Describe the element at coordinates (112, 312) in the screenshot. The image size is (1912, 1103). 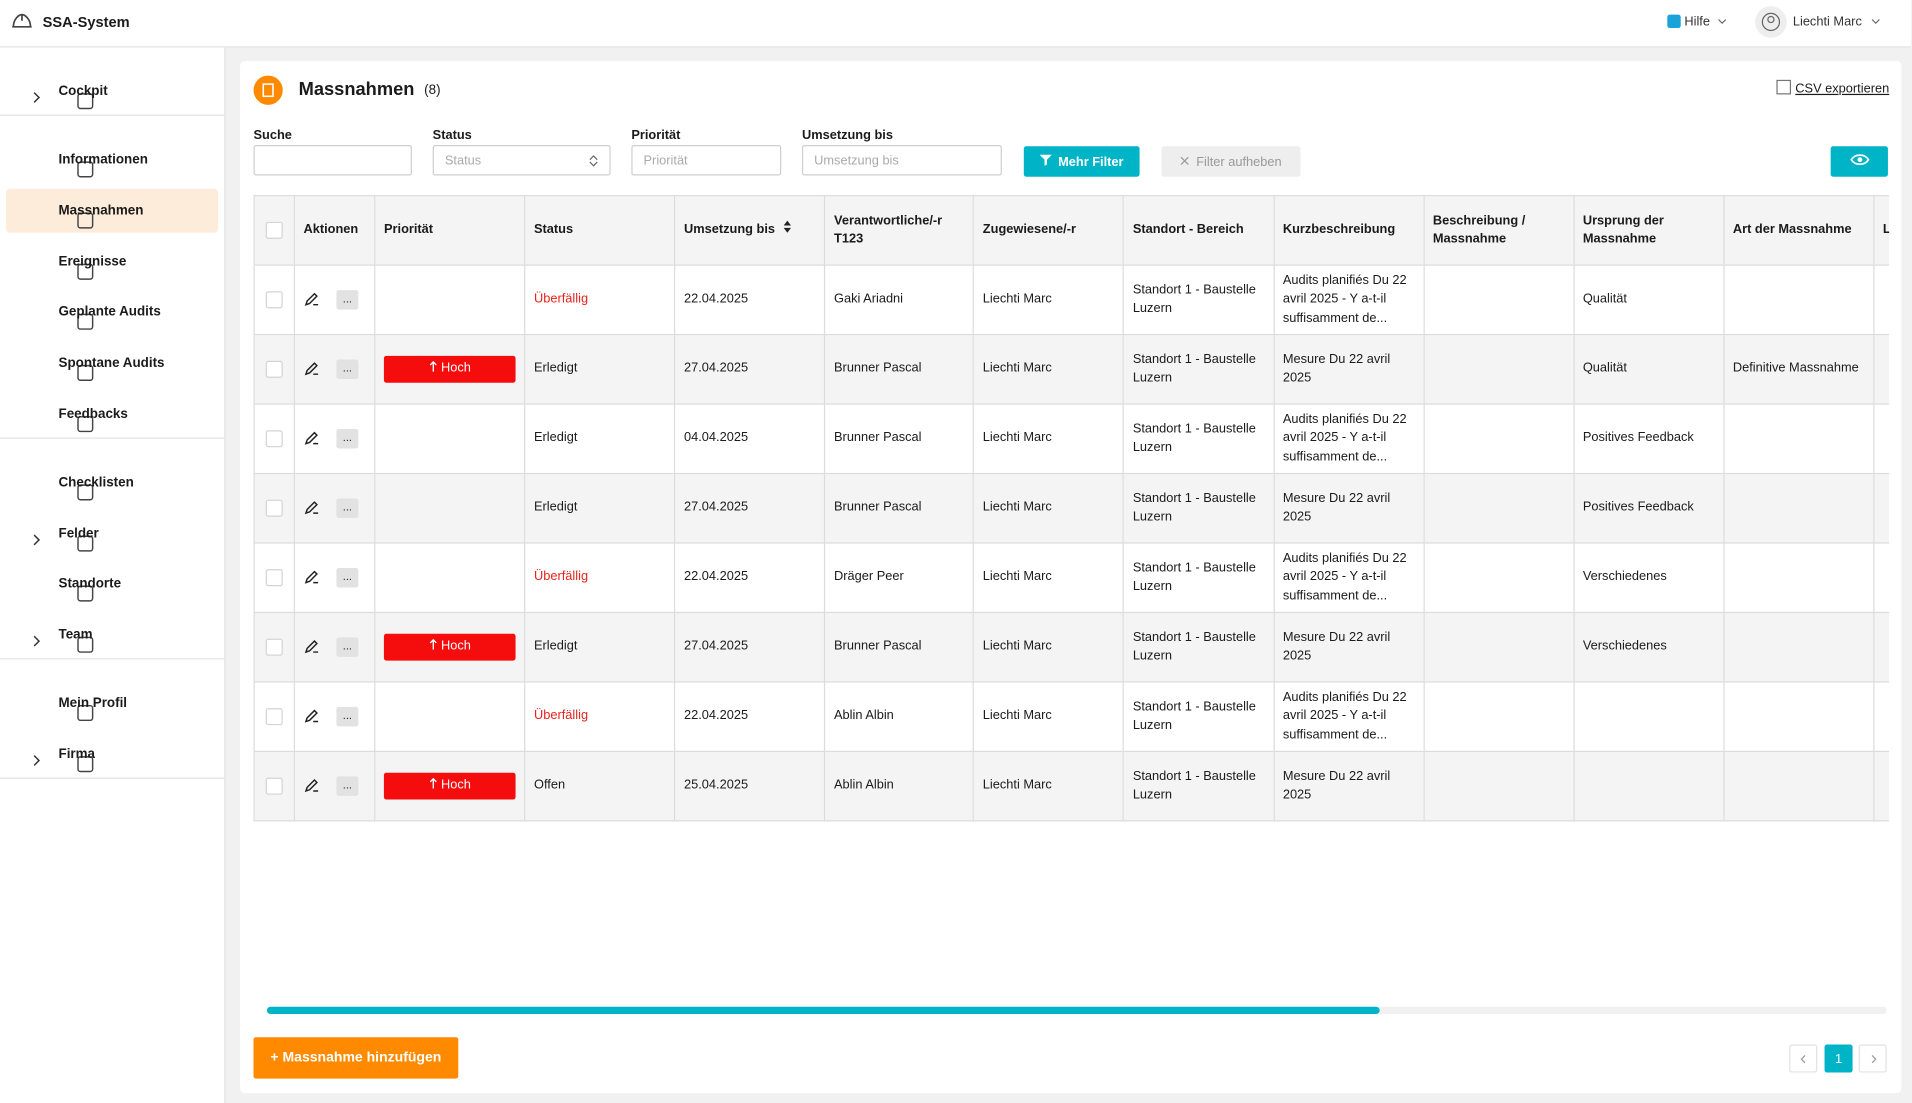
I see `nav-item: Geplante Audits` at that location.